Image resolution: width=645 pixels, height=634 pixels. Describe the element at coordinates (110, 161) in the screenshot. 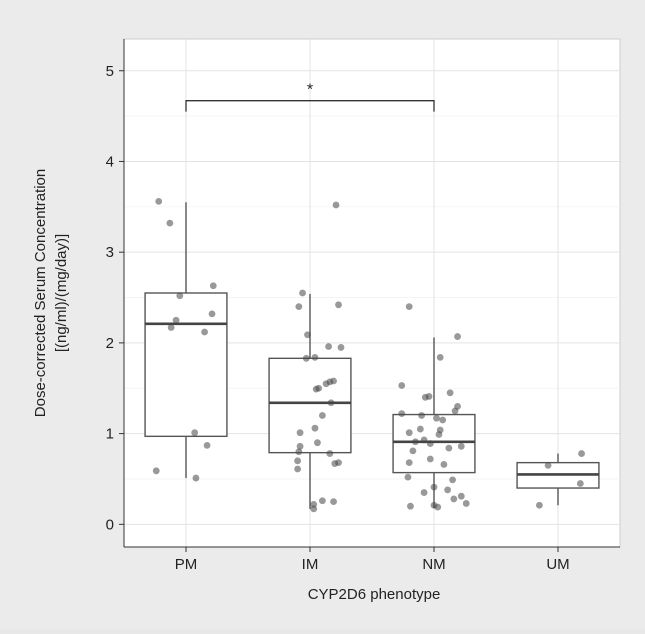

I see `y-tick-label: 4` at that location.